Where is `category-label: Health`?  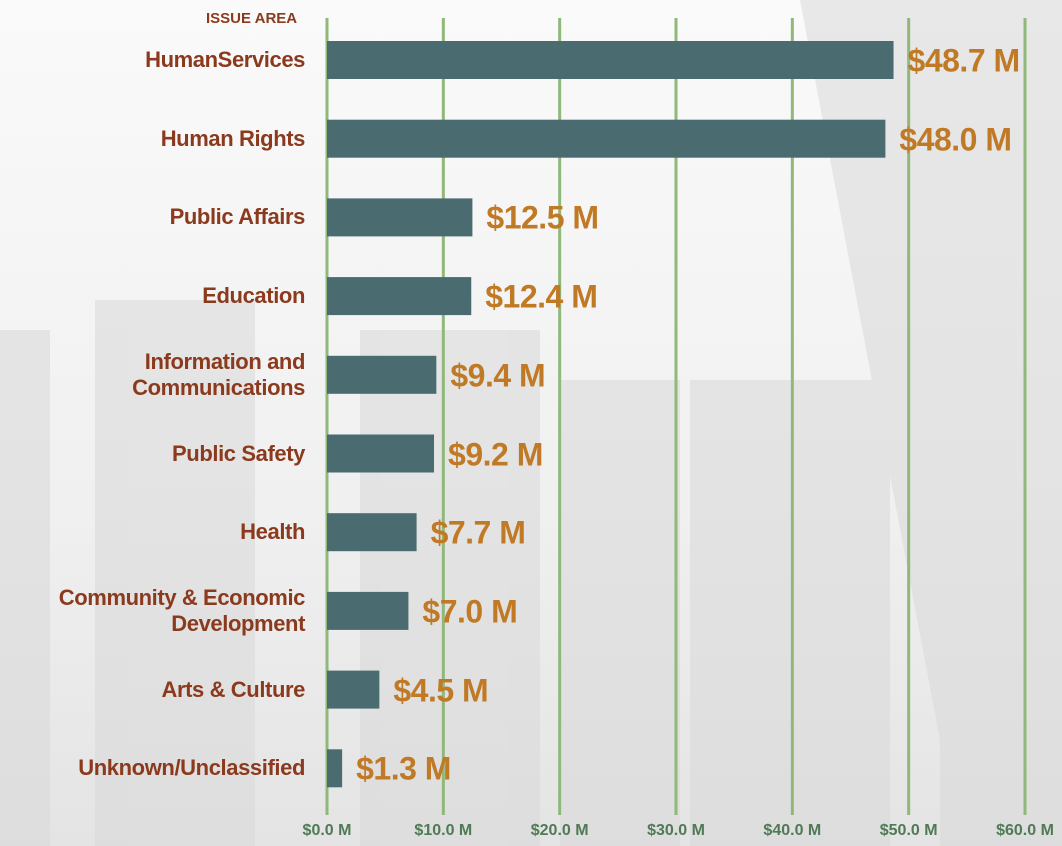 category-label: Health is located at coordinates (272, 532).